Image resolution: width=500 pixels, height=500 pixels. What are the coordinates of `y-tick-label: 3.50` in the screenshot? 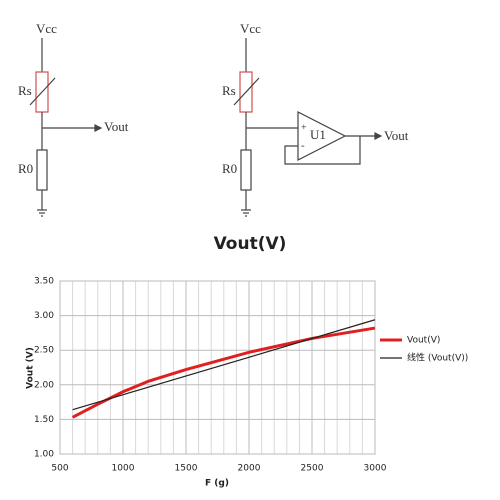 It's located at (44, 282).